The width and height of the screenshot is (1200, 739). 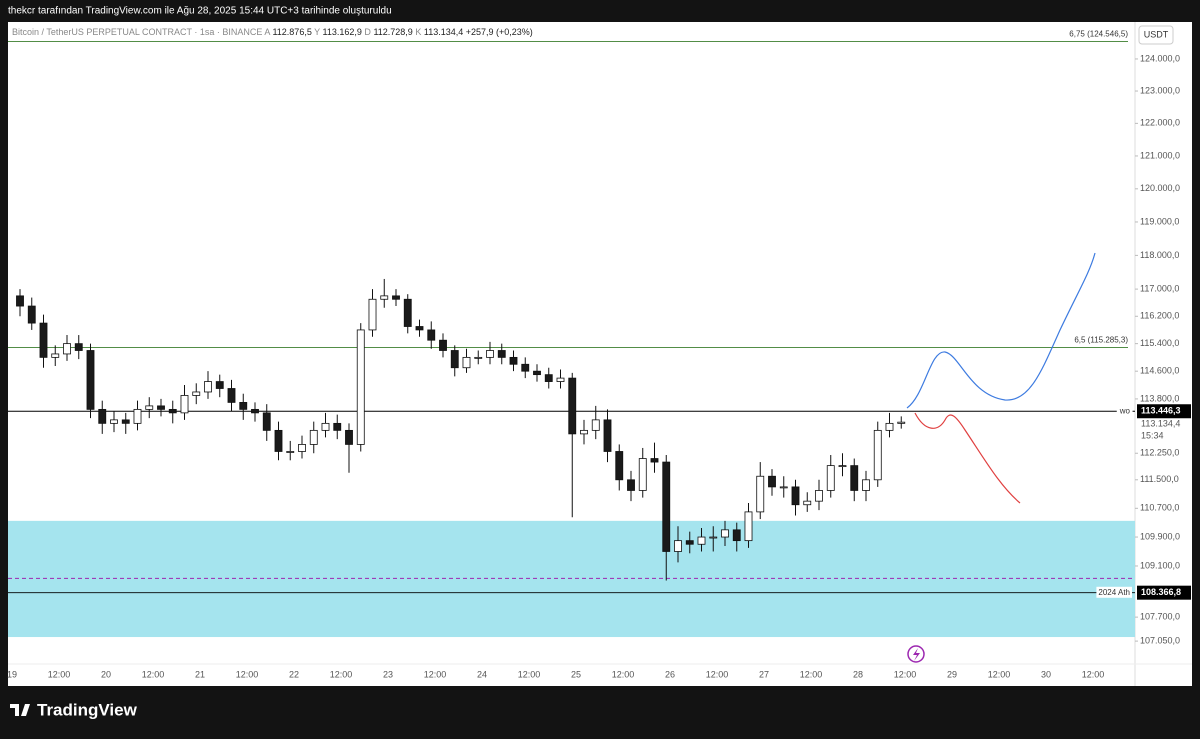 What do you see at coordinates (1160, 640) in the screenshot?
I see `y-tick-label: 107.050,0` at bounding box center [1160, 640].